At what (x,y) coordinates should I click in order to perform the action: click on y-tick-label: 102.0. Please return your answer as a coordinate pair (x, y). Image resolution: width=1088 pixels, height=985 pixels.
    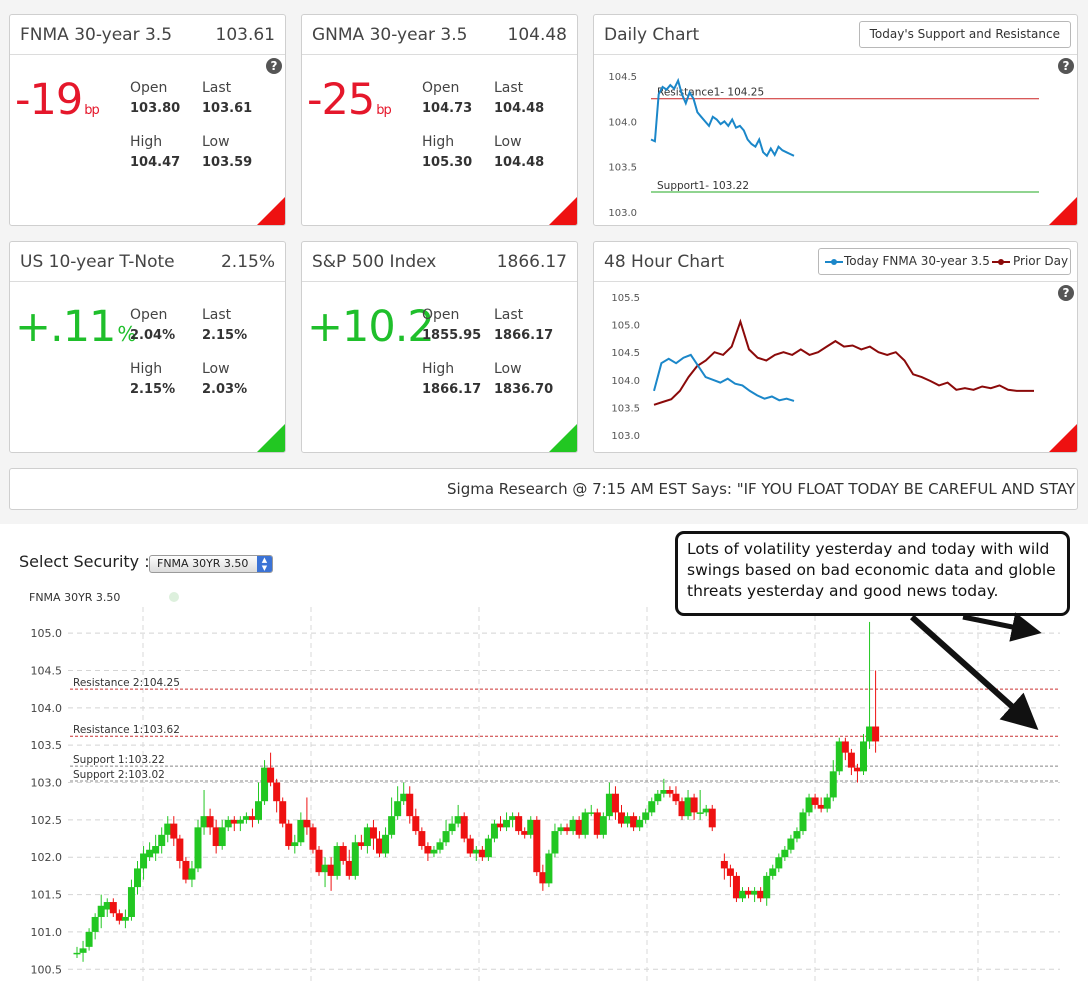
    Looking at the image, I should click on (47, 857).